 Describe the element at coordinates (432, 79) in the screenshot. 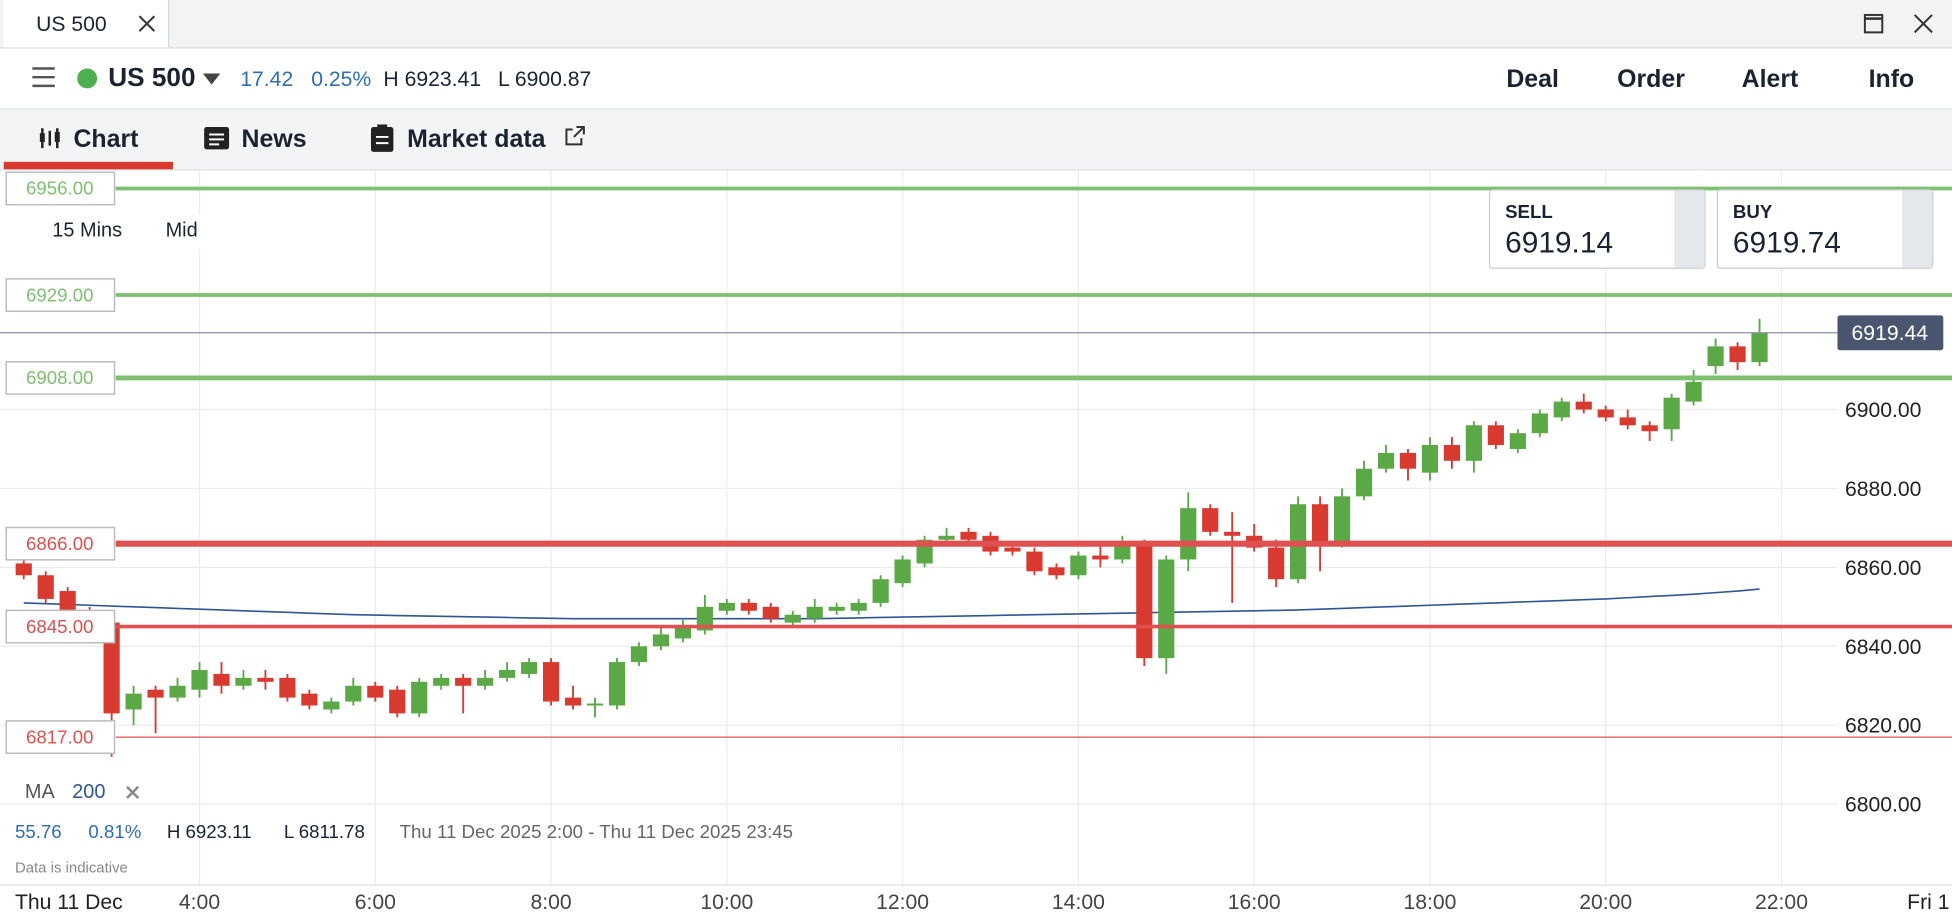

I see `high: H 6923.41` at that location.